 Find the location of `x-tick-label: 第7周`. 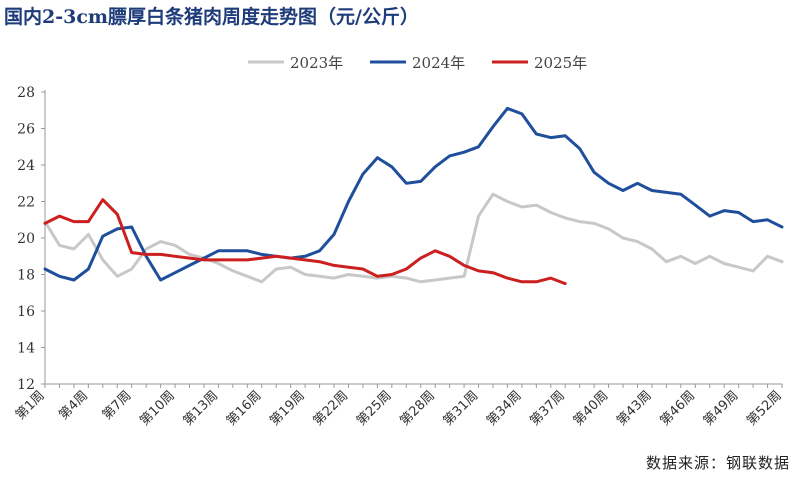

x-tick-label: 第7周 is located at coordinates (117, 405).